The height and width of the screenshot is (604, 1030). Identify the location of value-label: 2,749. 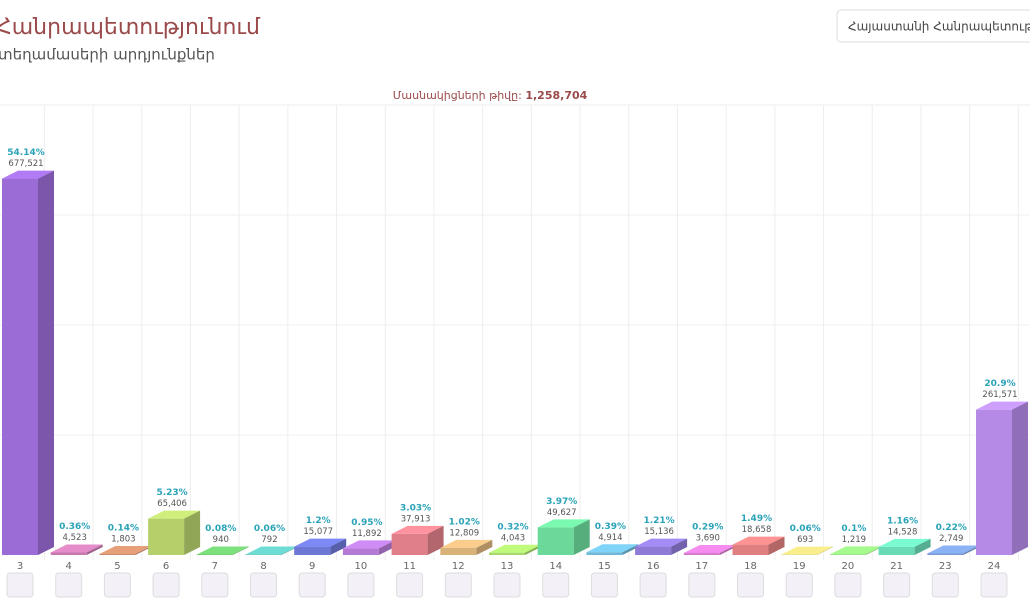
(951, 539).